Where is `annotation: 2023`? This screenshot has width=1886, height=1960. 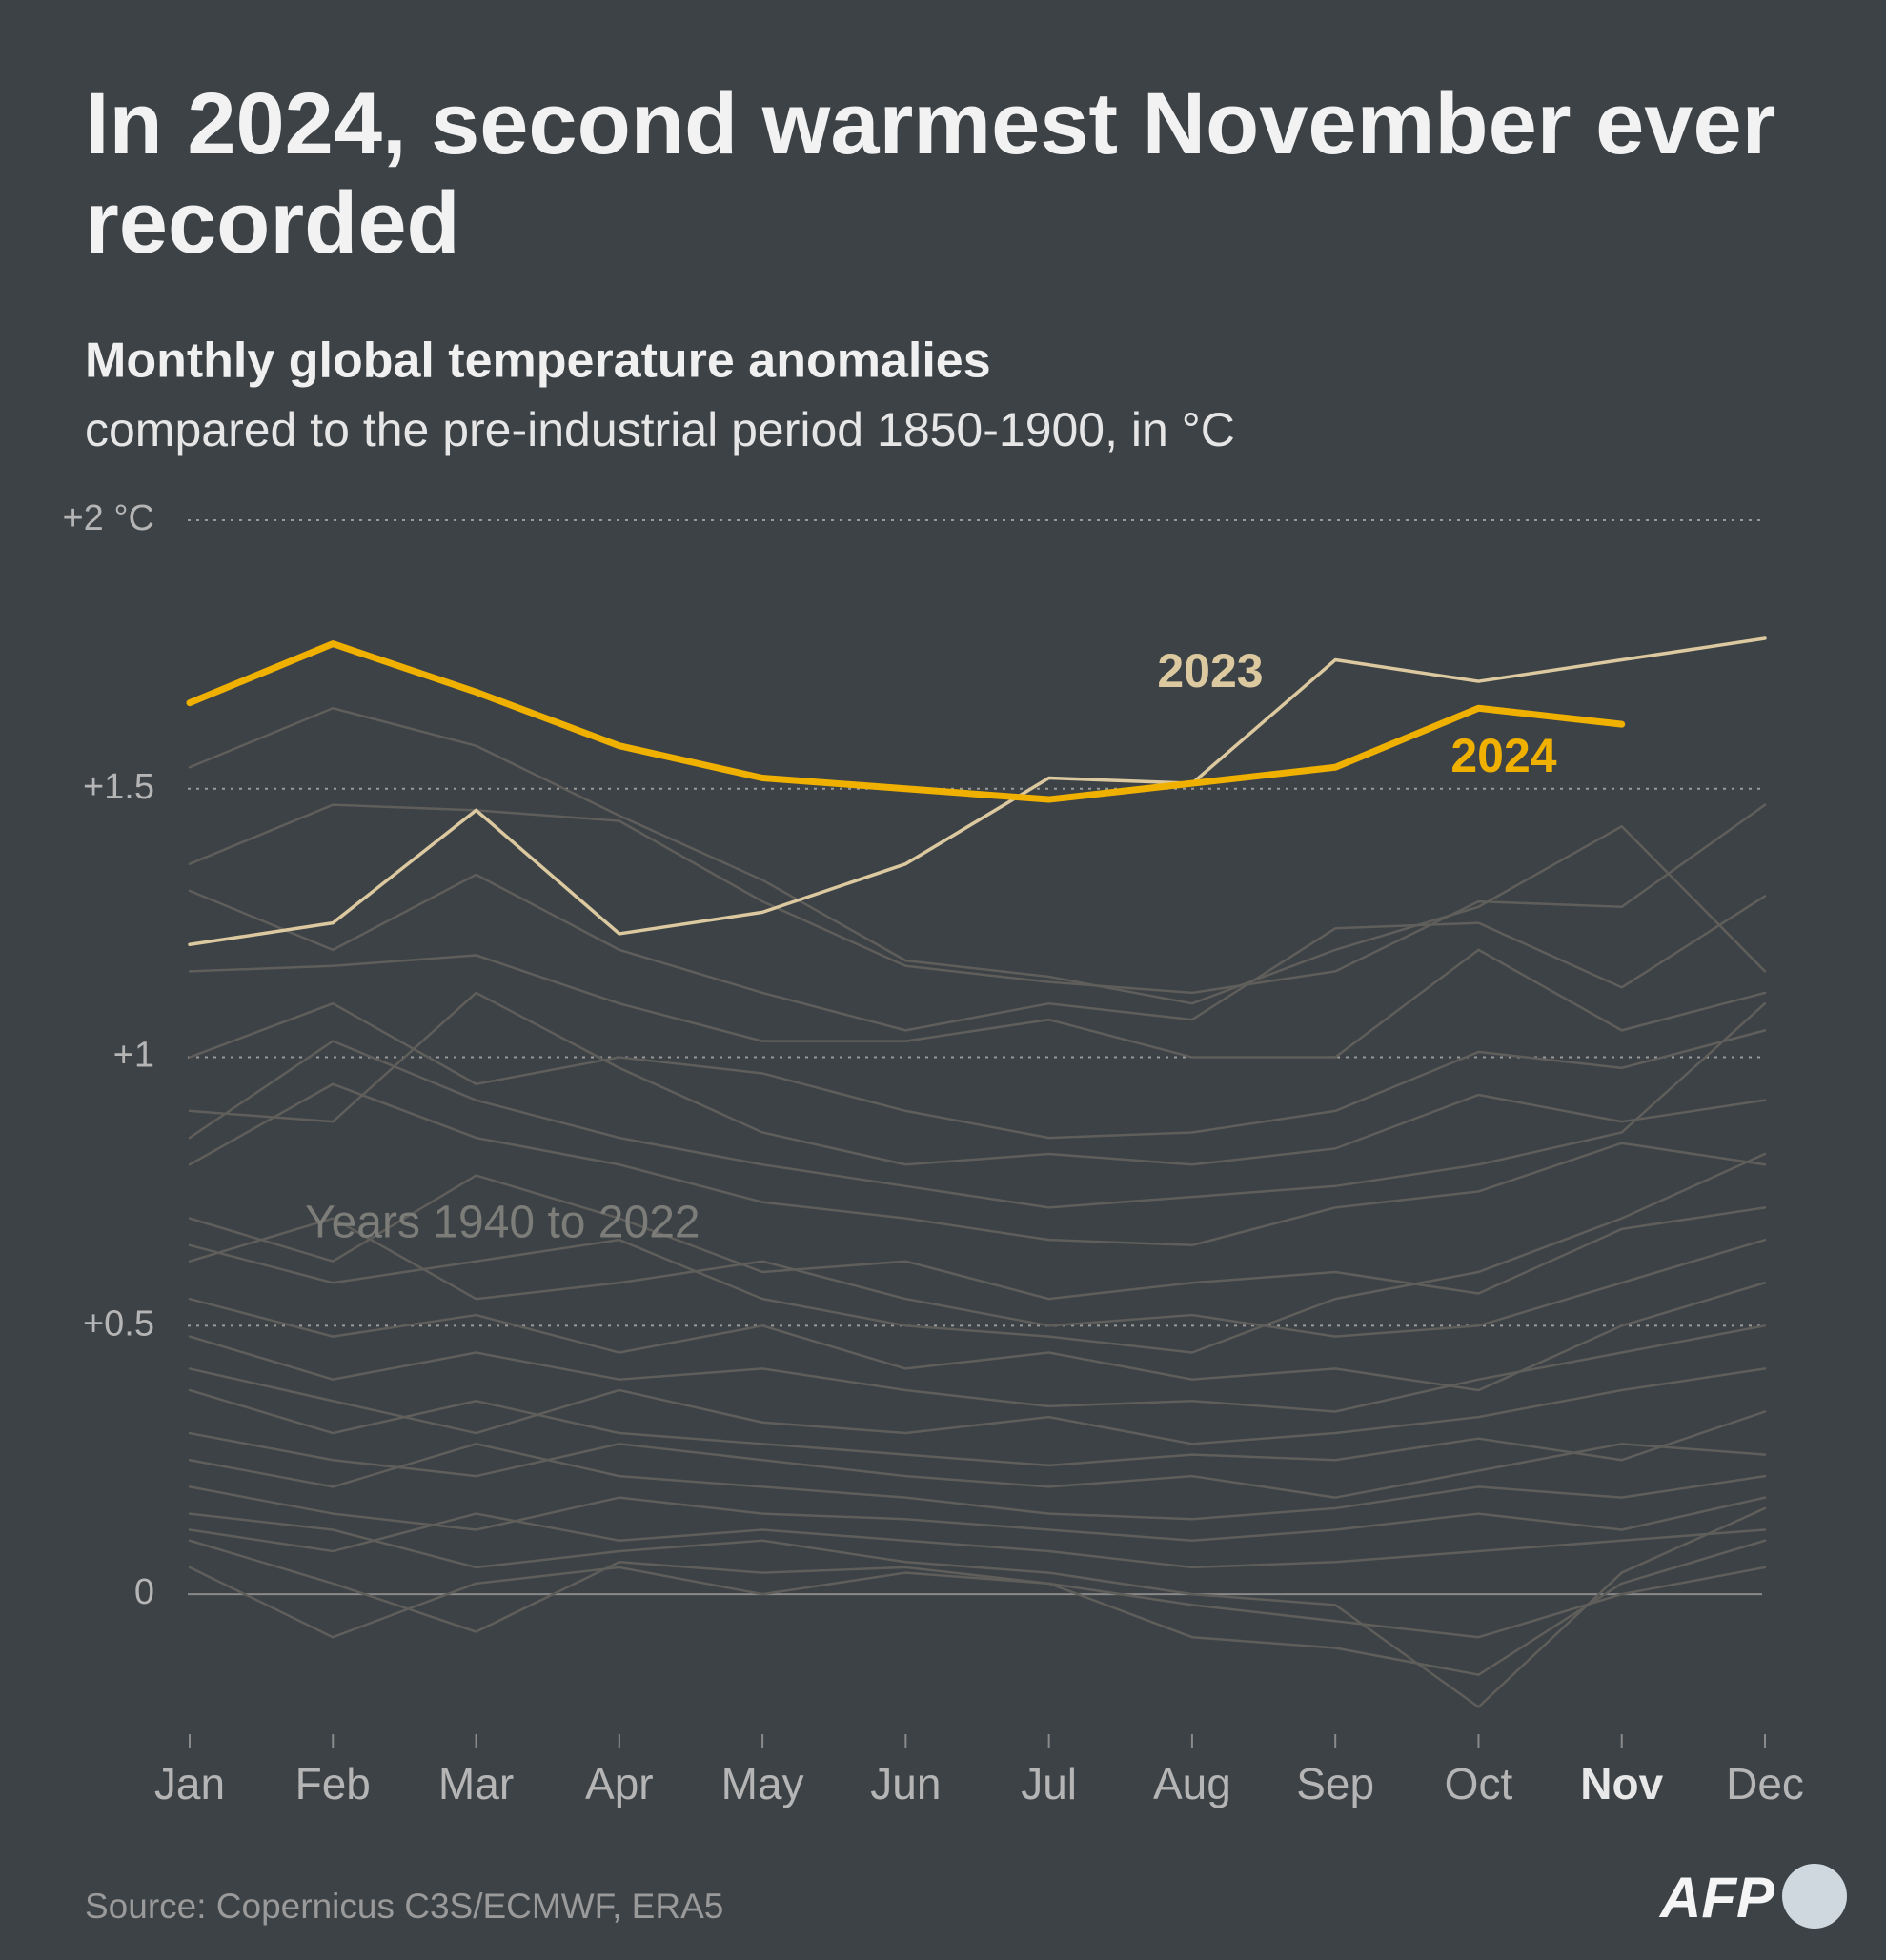
annotation: 2023 is located at coordinates (1210, 670).